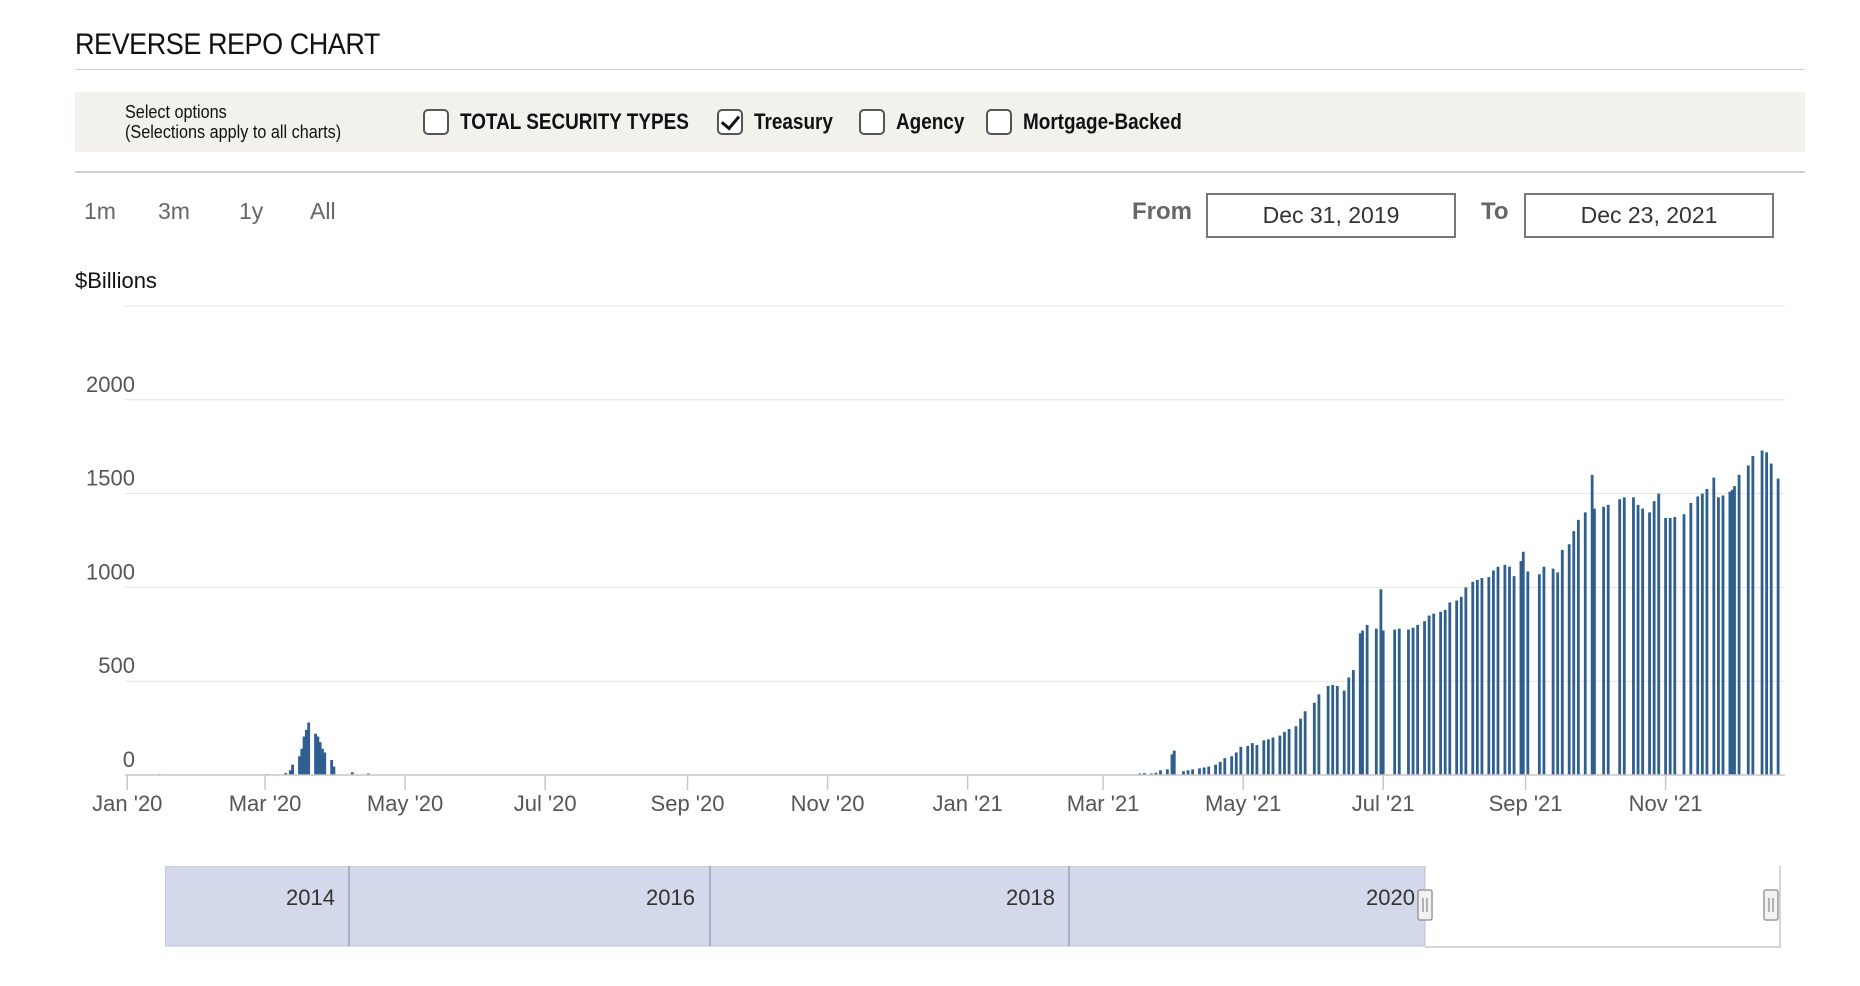  I want to click on navigator-right-handle, so click(1771, 905).